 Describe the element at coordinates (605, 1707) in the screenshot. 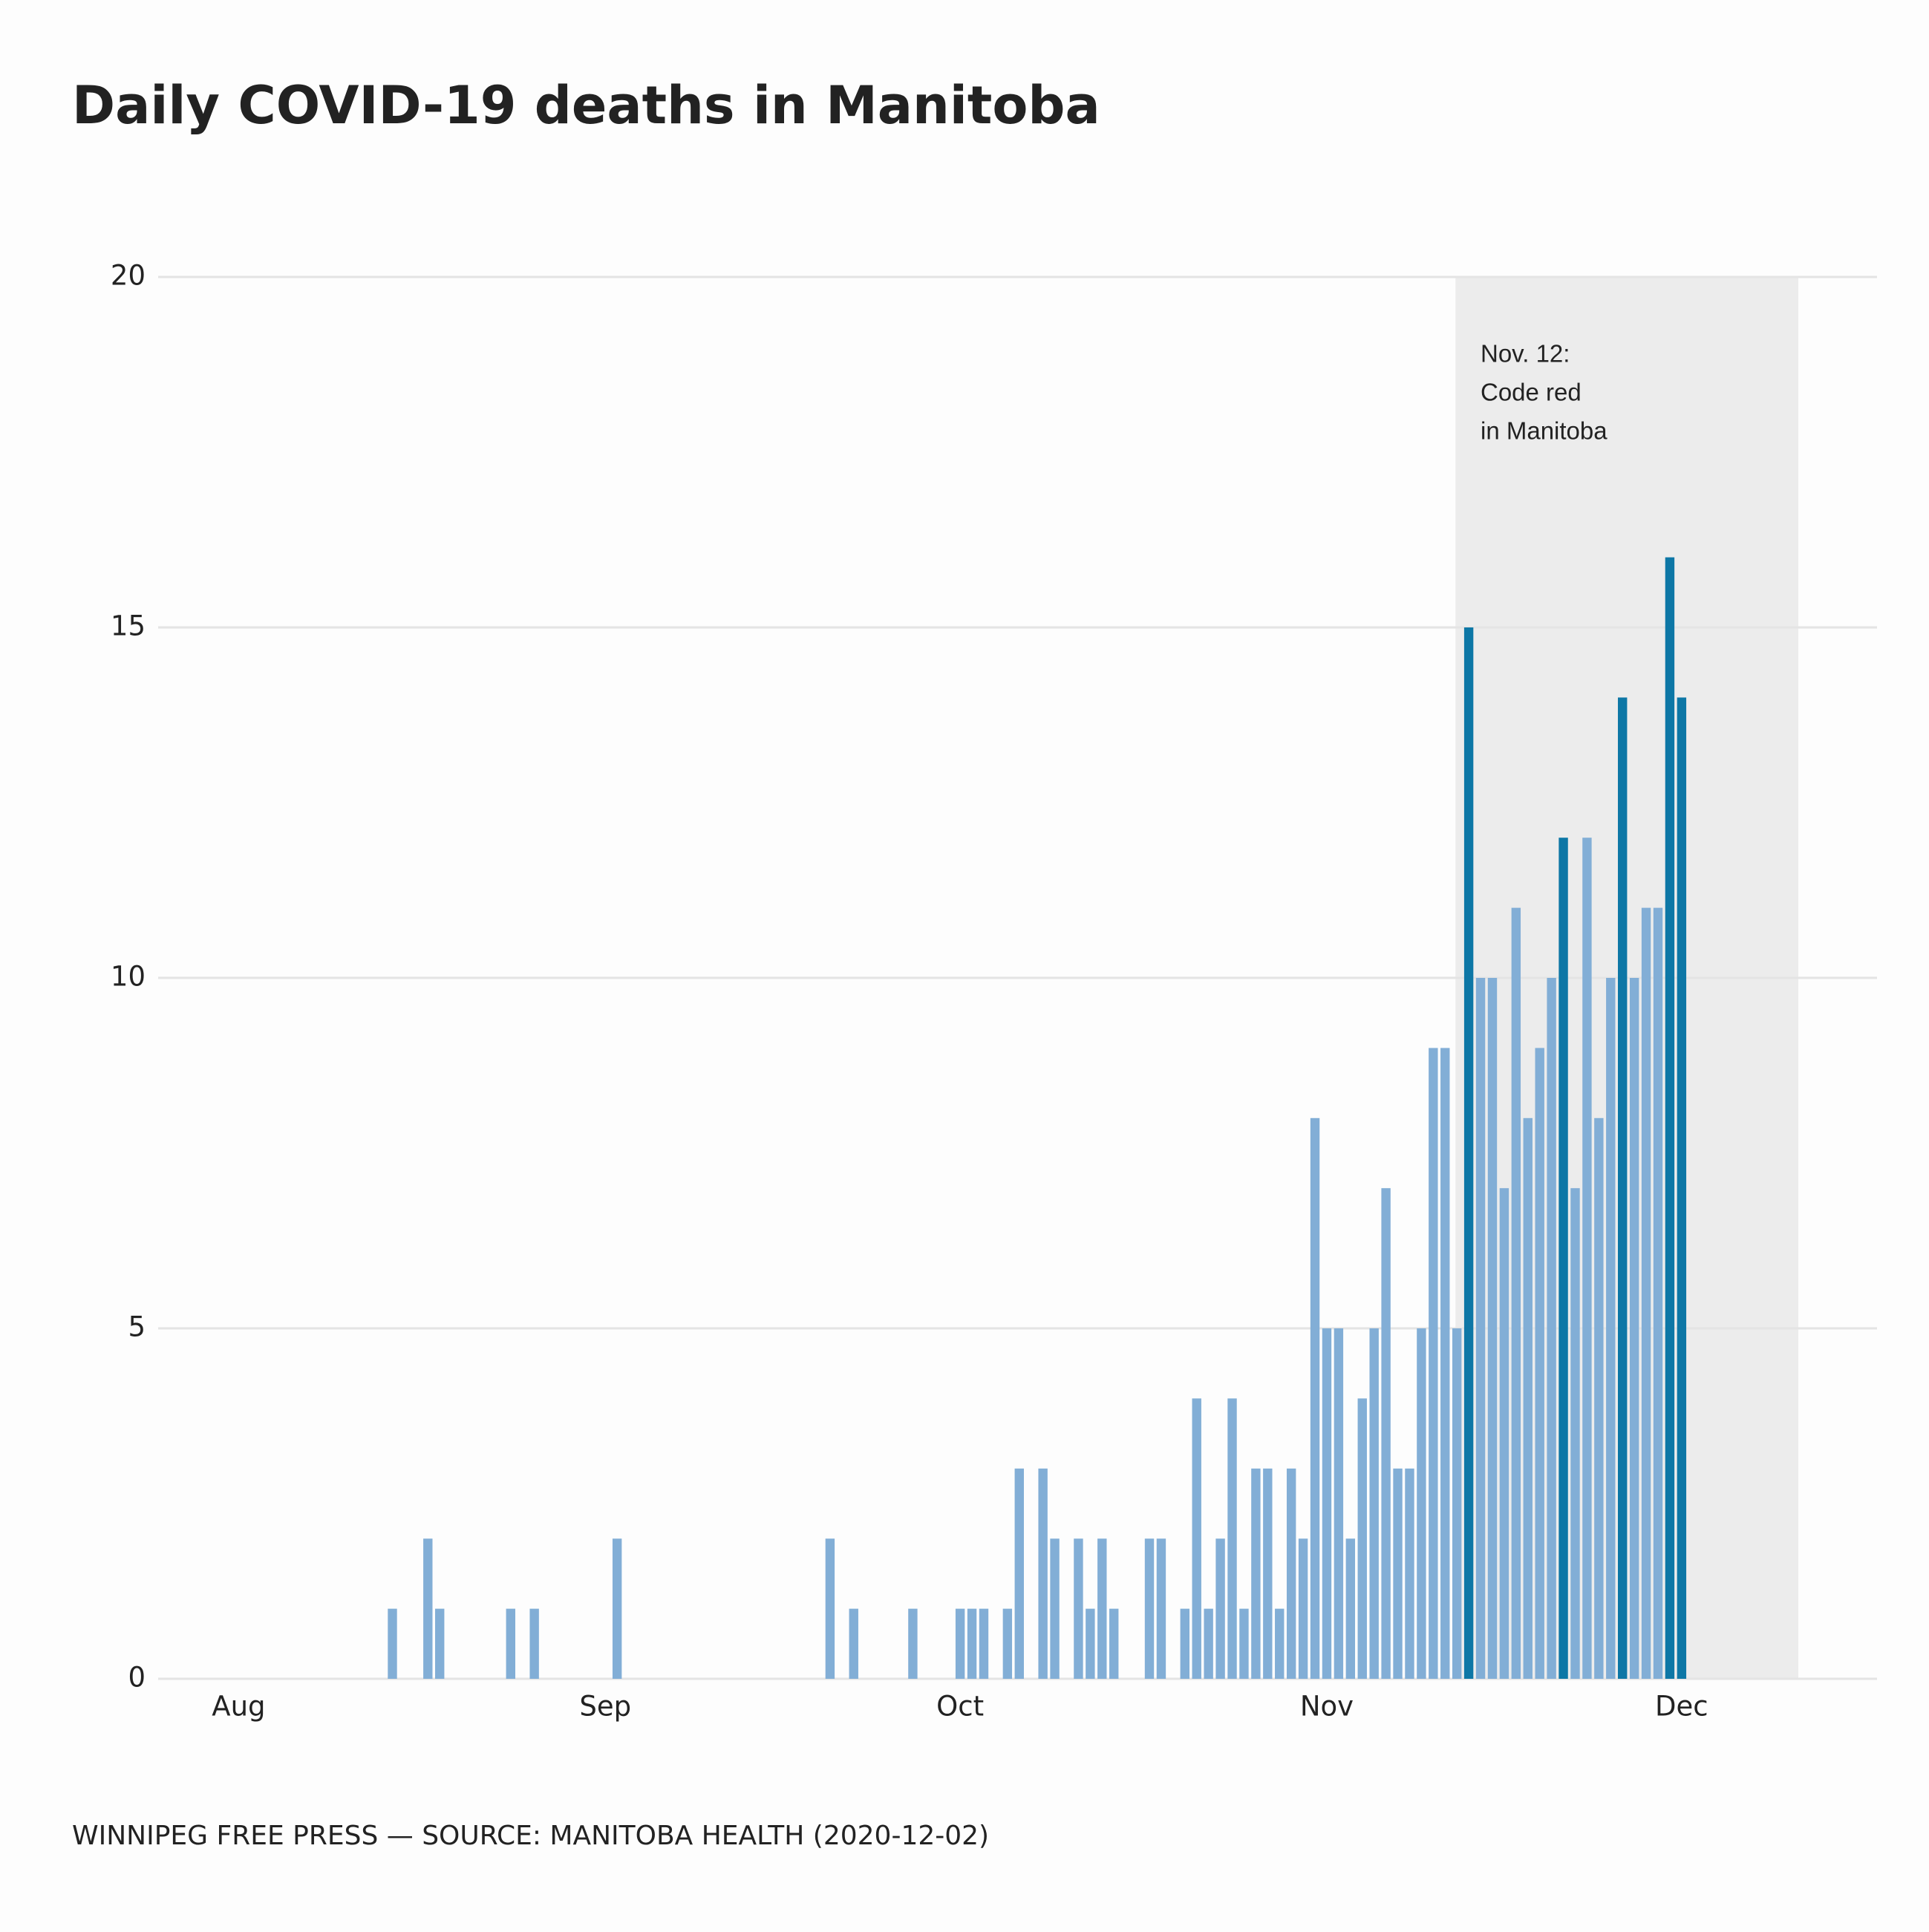

I see `x-tick-label: Sep` at that location.